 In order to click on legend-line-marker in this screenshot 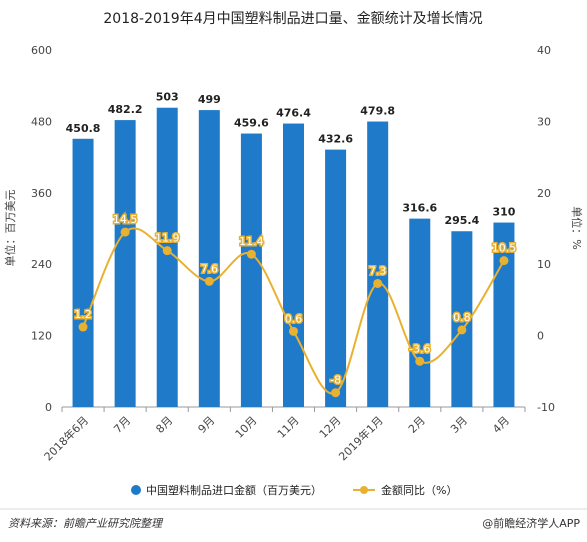, I will do `click(364, 490)`.